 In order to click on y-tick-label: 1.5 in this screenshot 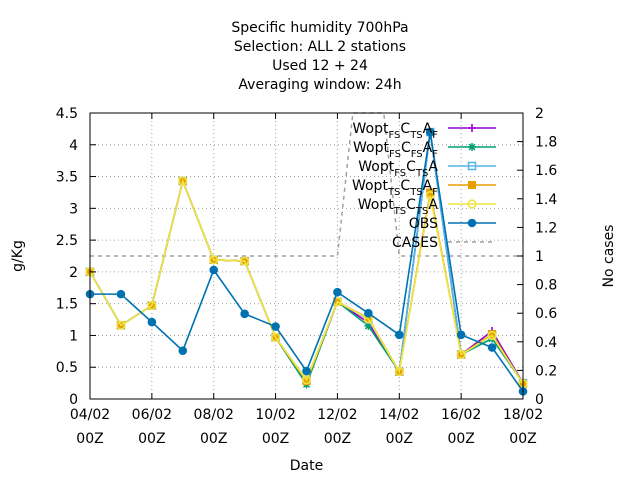, I will do `click(67, 305)`.